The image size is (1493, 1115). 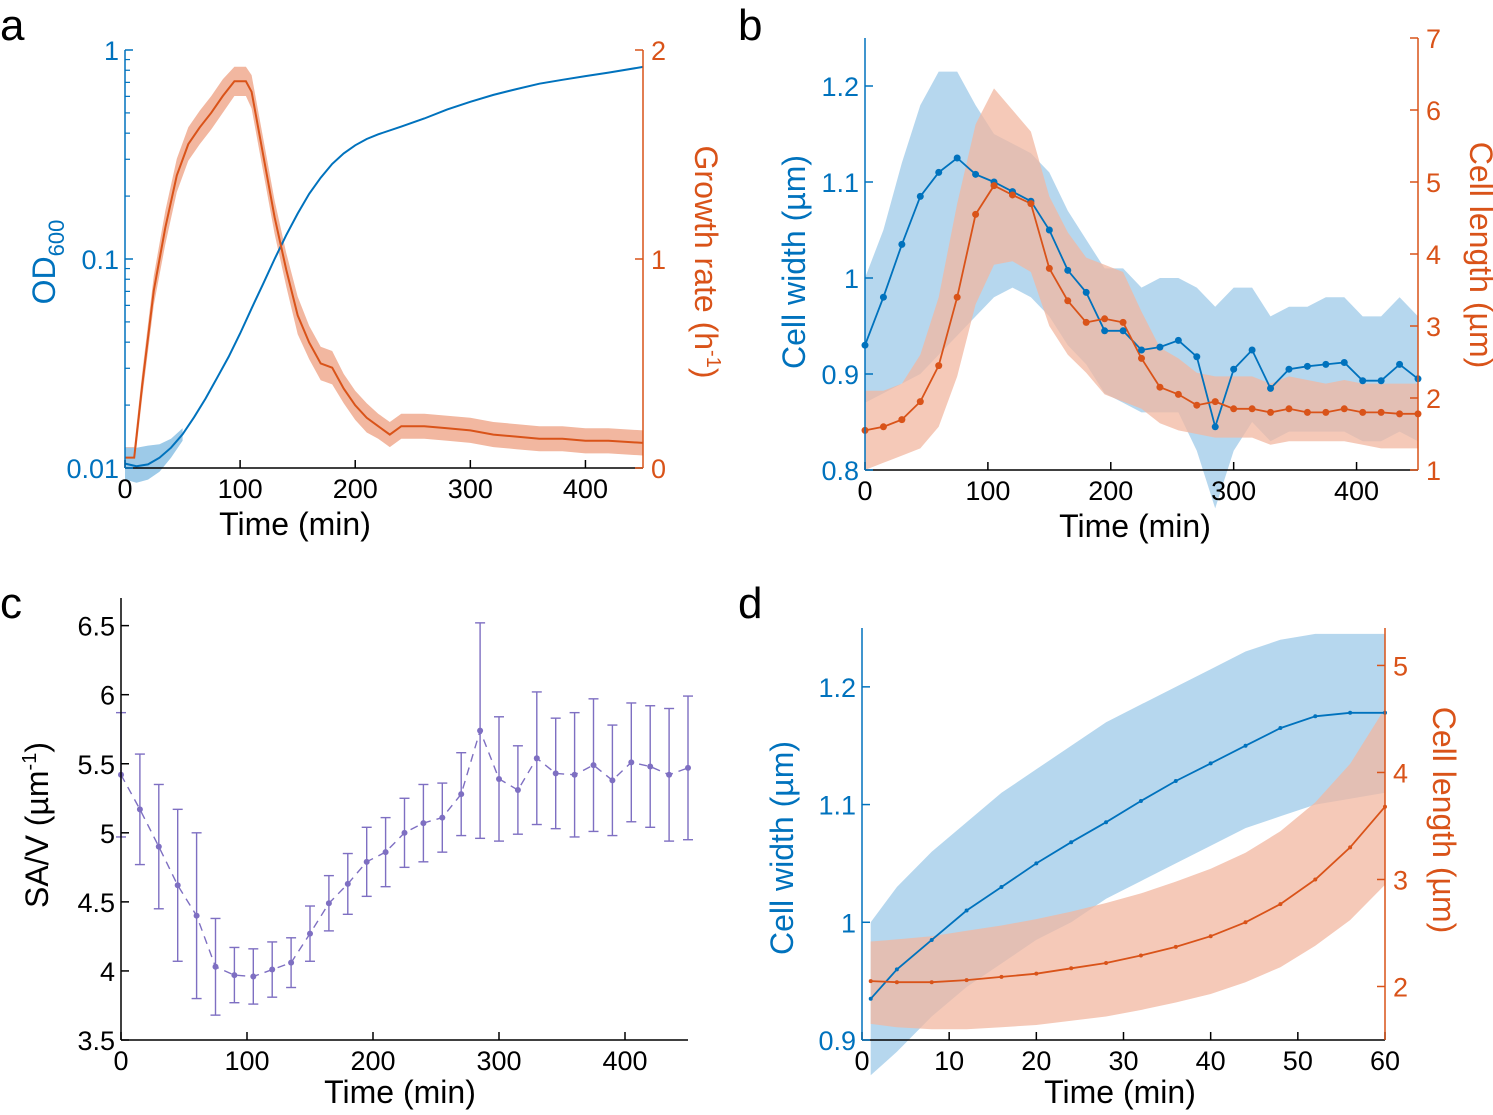 I want to click on panel-a-bands, so click(x=384, y=274).